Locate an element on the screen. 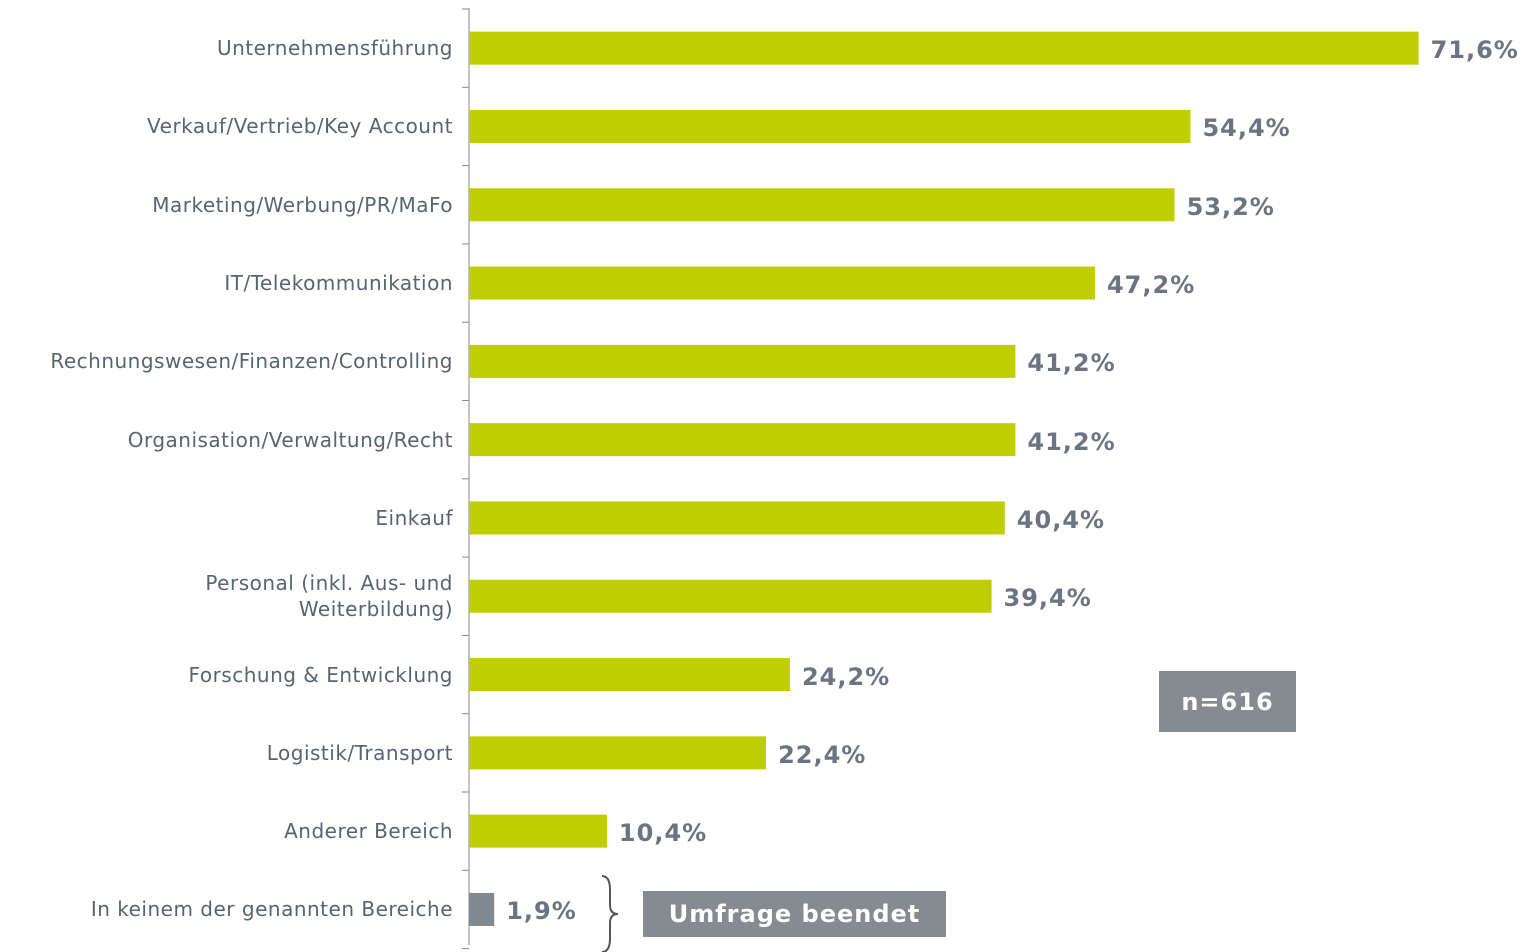  value-label: 22,4% is located at coordinates (822, 754).